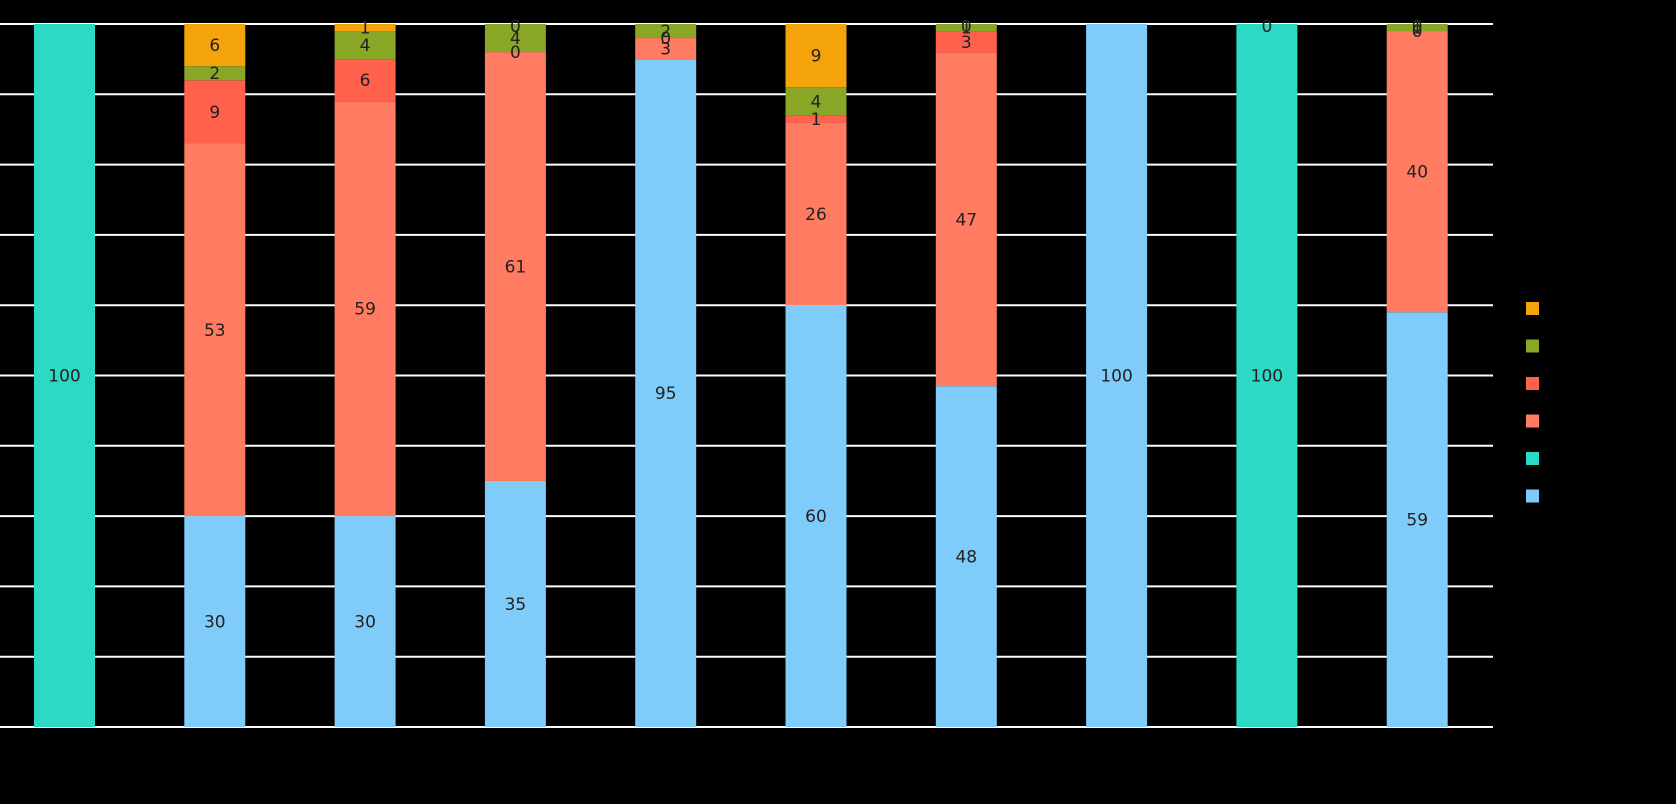 Image resolution: width=1676 pixels, height=804 pixels. I want to click on data-label: 26, so click(816, 215).